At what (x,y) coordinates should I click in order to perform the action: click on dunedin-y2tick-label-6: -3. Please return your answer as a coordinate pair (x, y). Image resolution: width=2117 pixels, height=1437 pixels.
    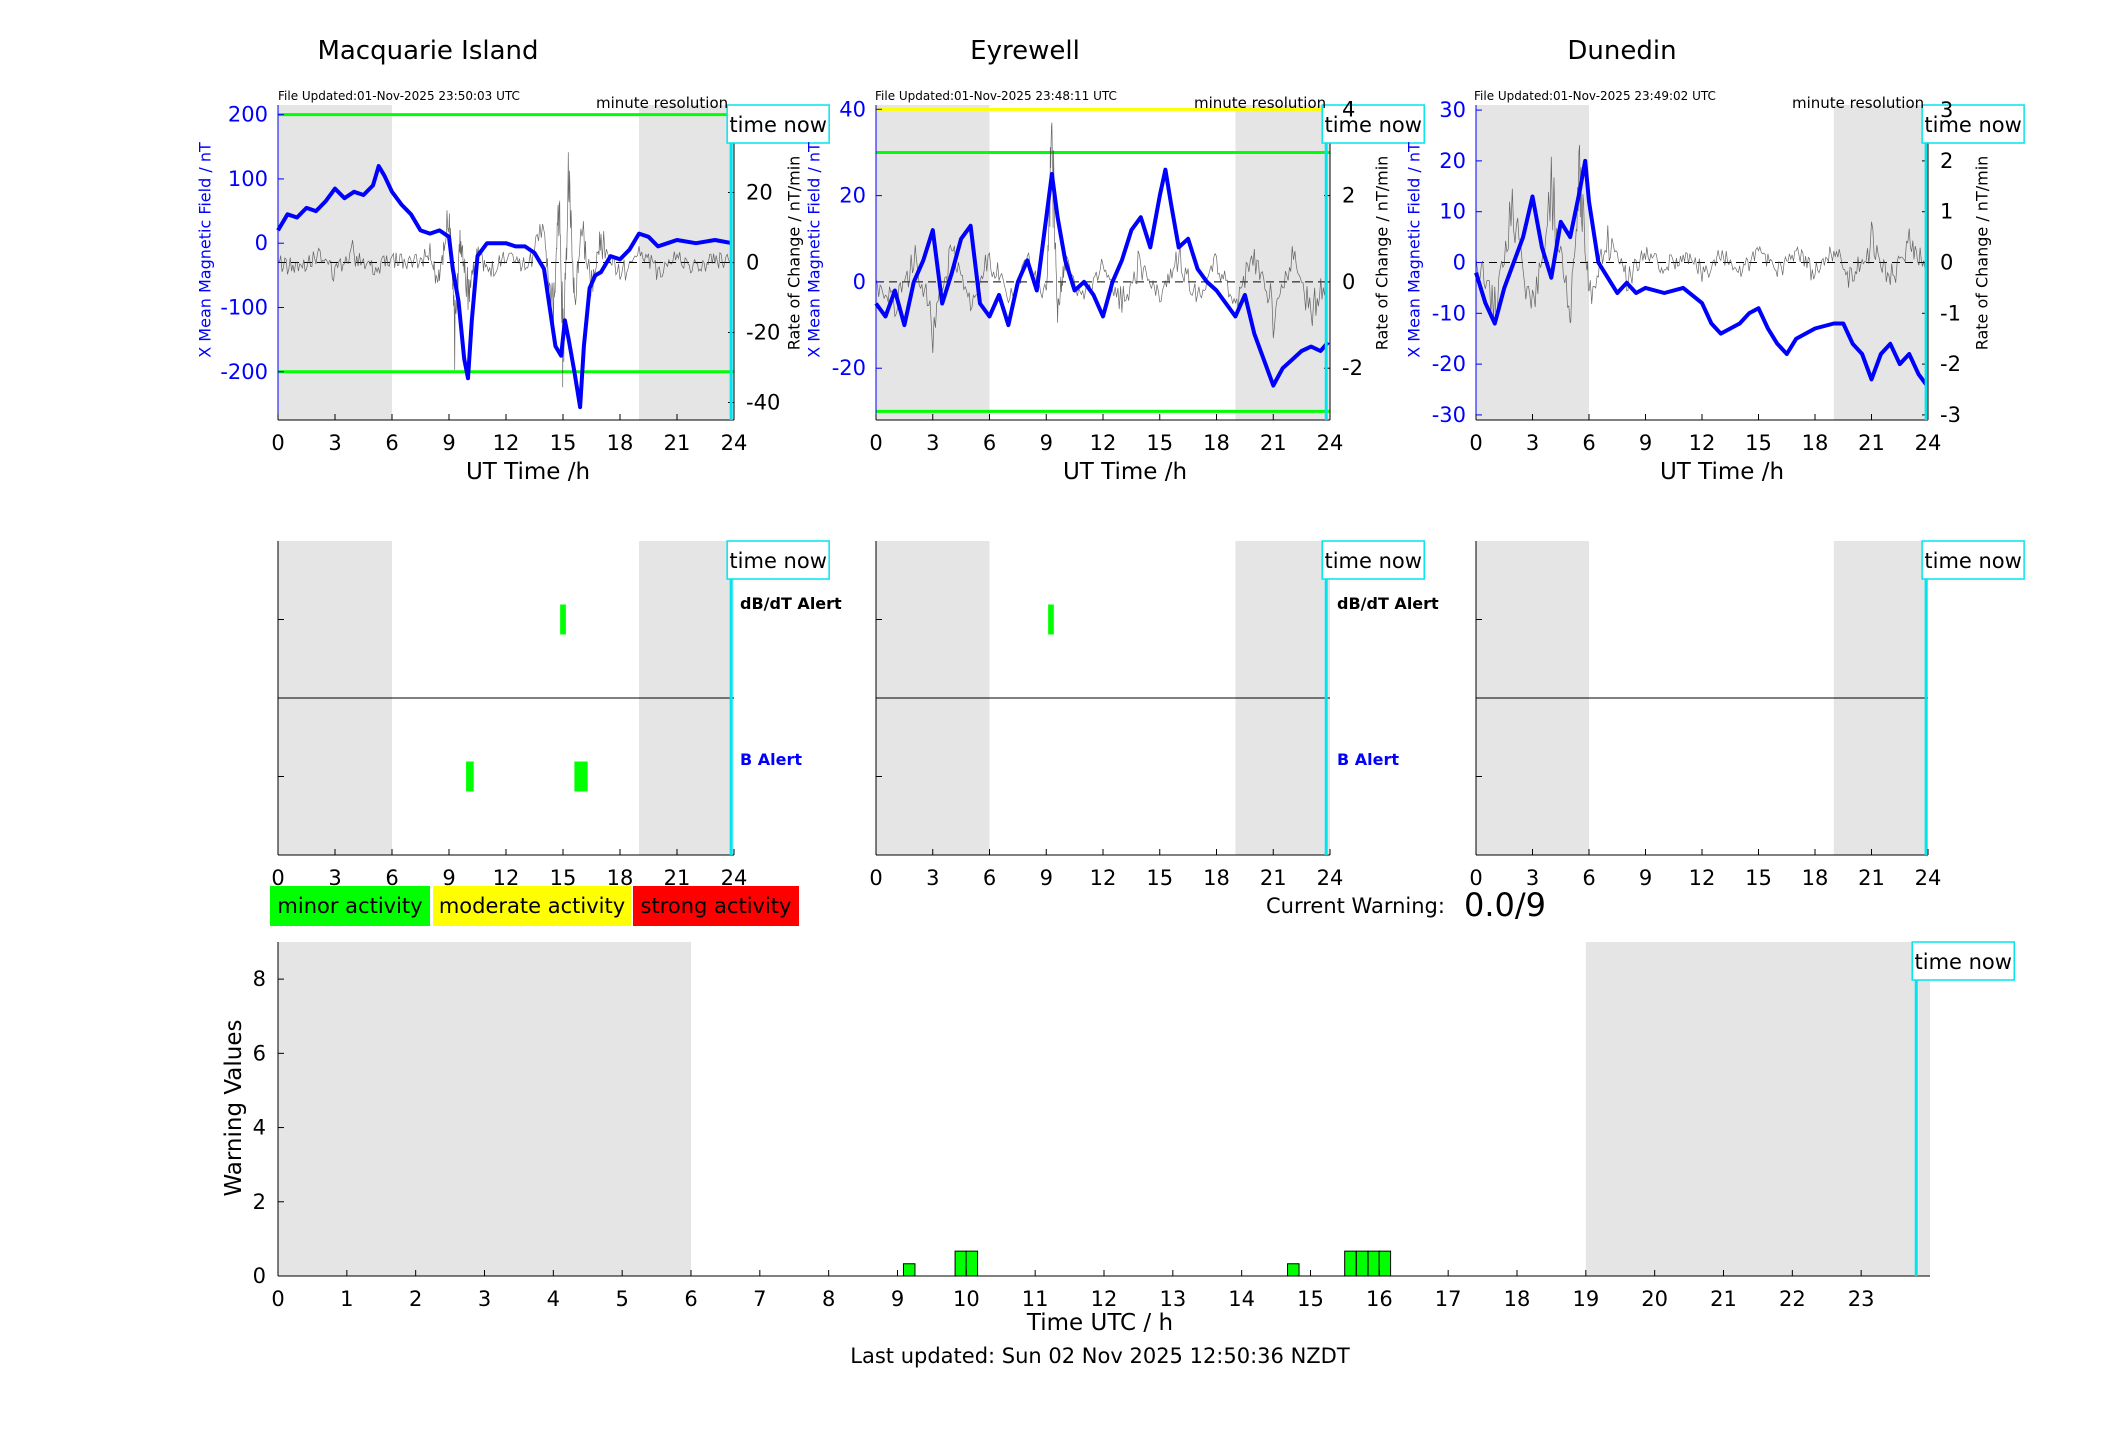
    Looking at the image, I should click on (1950, 415).